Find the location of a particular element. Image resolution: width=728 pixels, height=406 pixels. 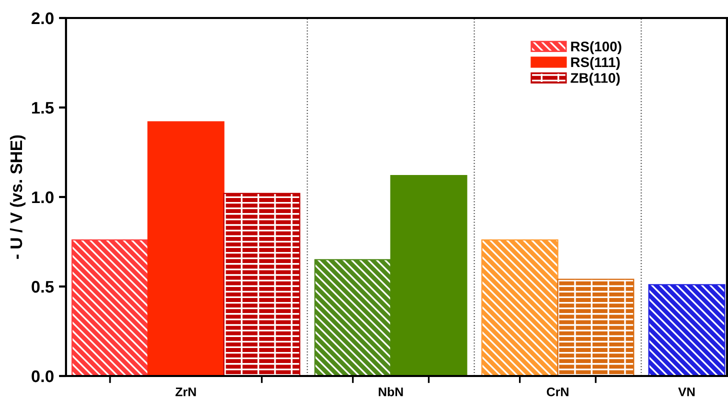

x-tick-label: ZrN is located at coordinates (186, 392).